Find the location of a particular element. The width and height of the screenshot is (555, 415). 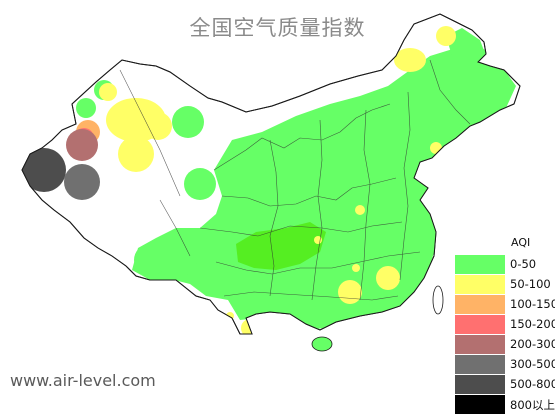

legend-row: 150-200 is located at coordinates (505, 325).